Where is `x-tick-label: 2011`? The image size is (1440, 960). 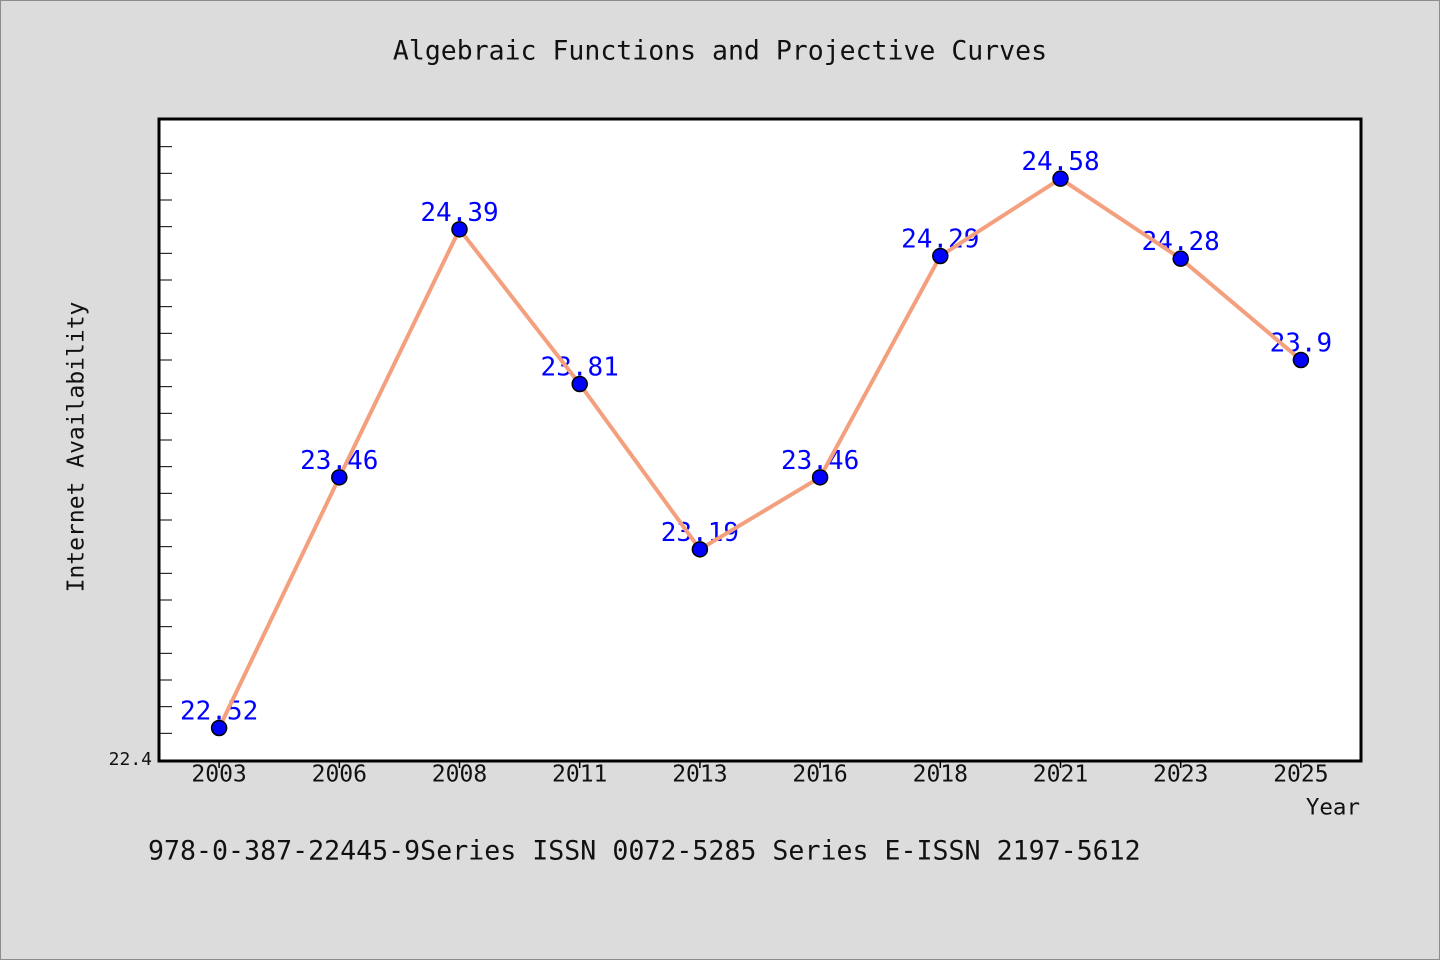 x-tick-label: 2011 is located at coordinates (579, 775).